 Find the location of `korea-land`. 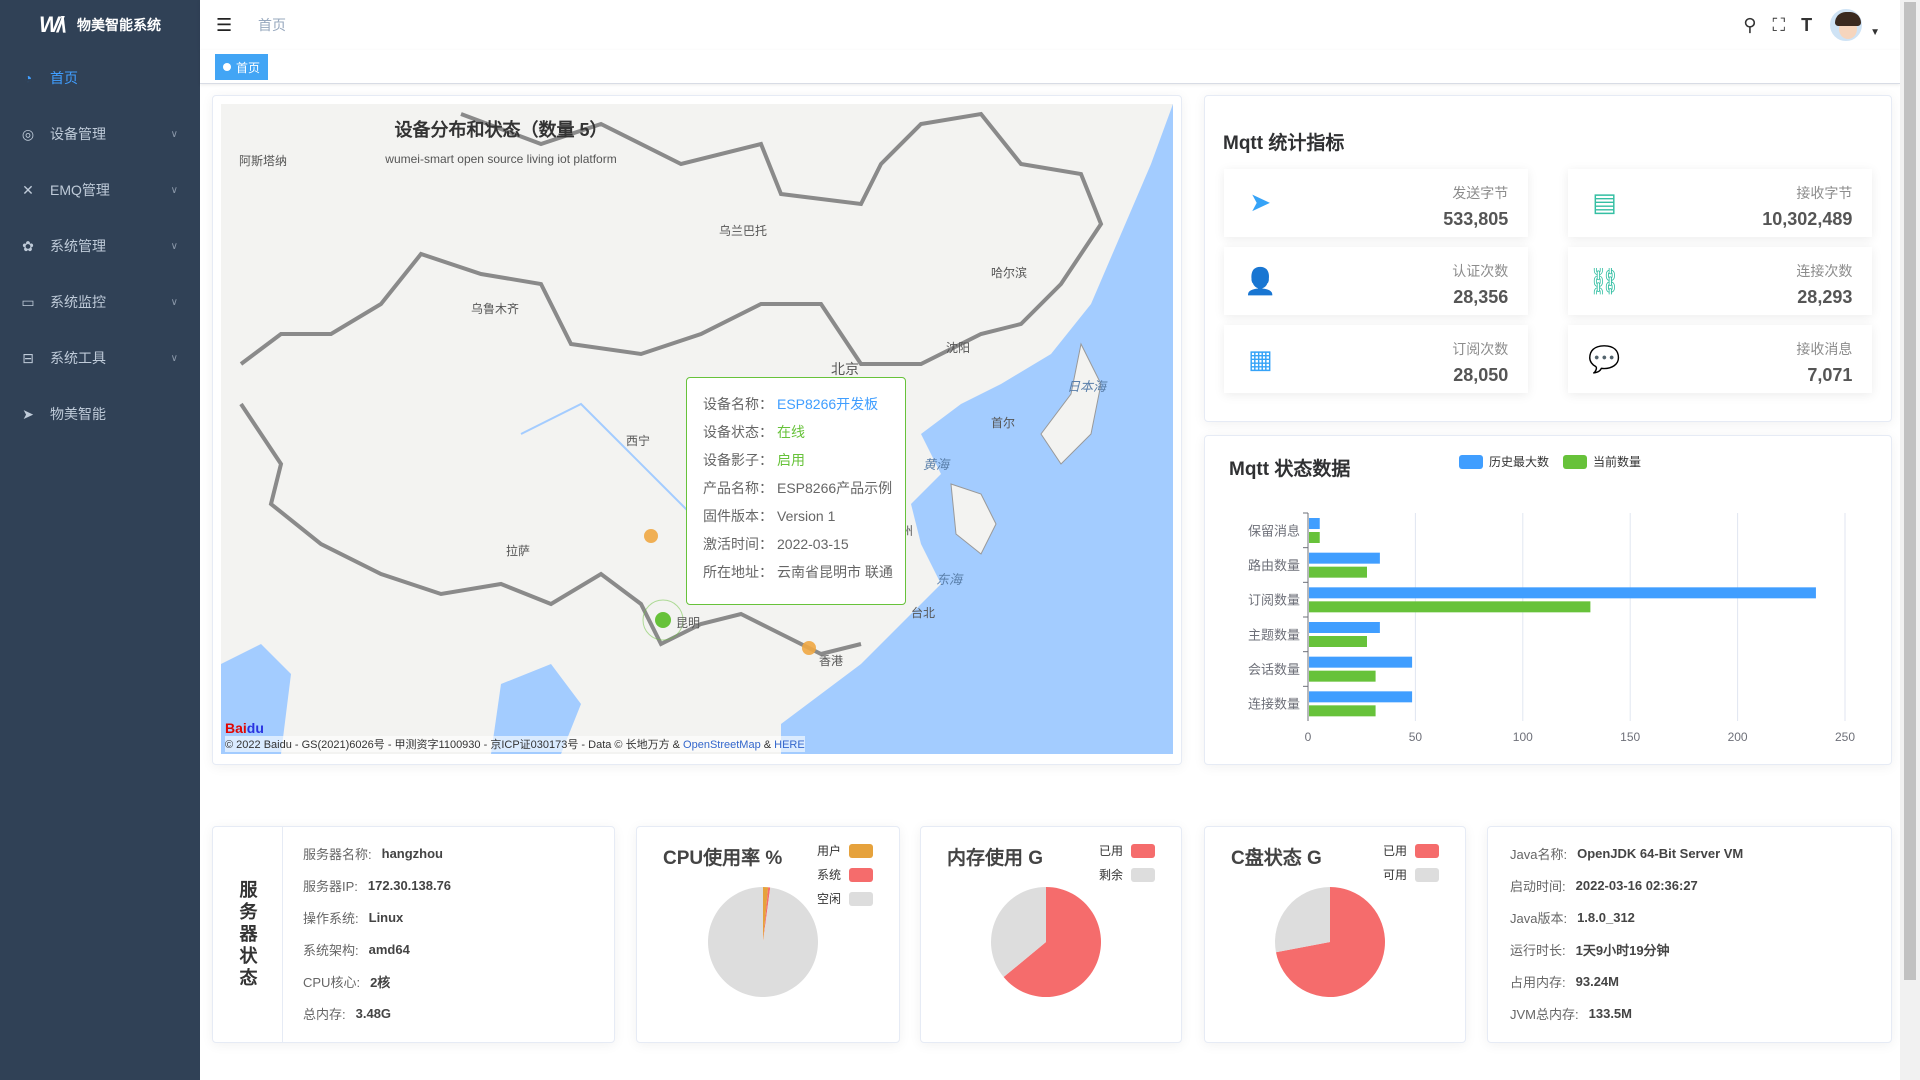

korea-land is located at coordinates (973, 519).